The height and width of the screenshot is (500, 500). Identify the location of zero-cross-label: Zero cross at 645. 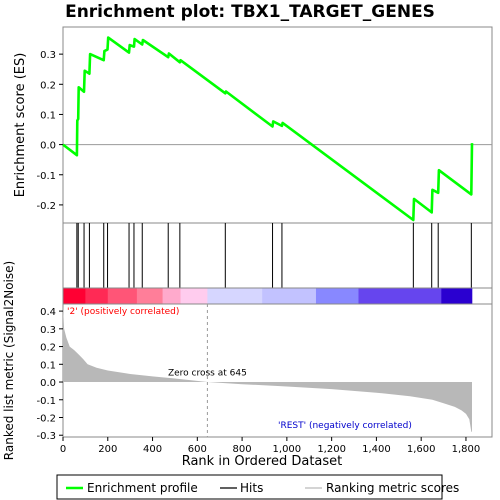
(207, 373).